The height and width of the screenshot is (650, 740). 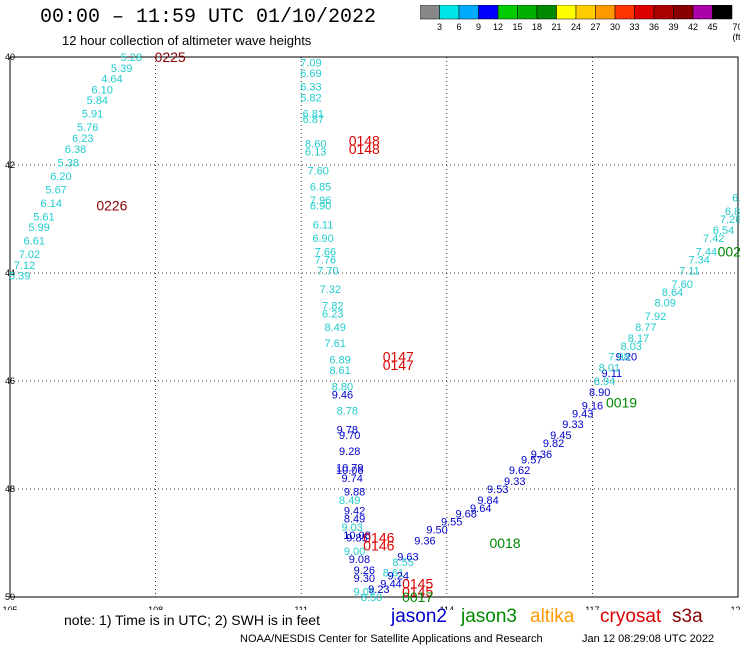 I want to click on wave-height-label: 7.11, so click(x=689, y=271).